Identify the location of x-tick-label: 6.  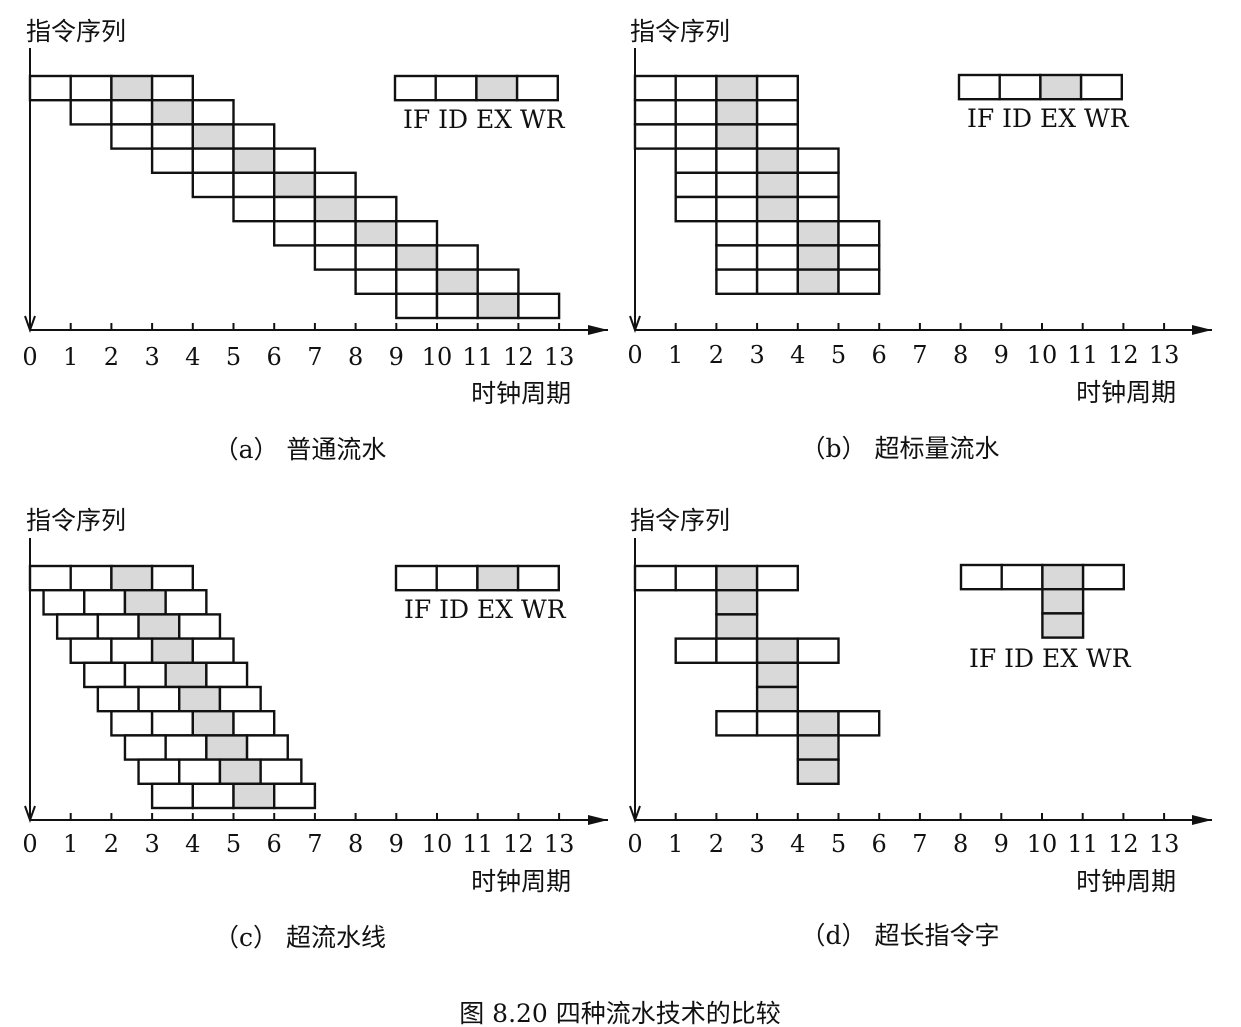
(274, 844).